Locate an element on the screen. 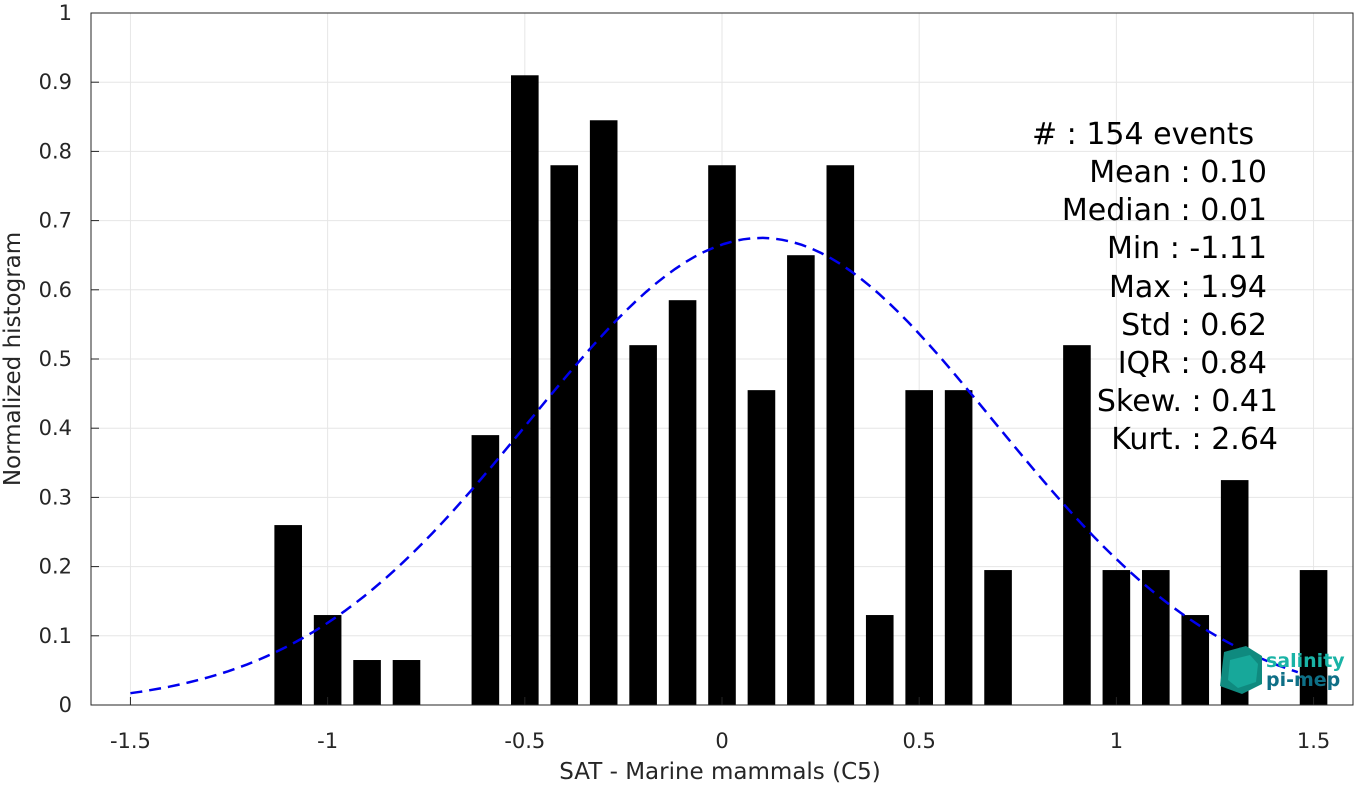 The height and width of the screenshot is (785, 1367). stat-mean: Mean : 0.10 is located at coordinates (1178, 172).